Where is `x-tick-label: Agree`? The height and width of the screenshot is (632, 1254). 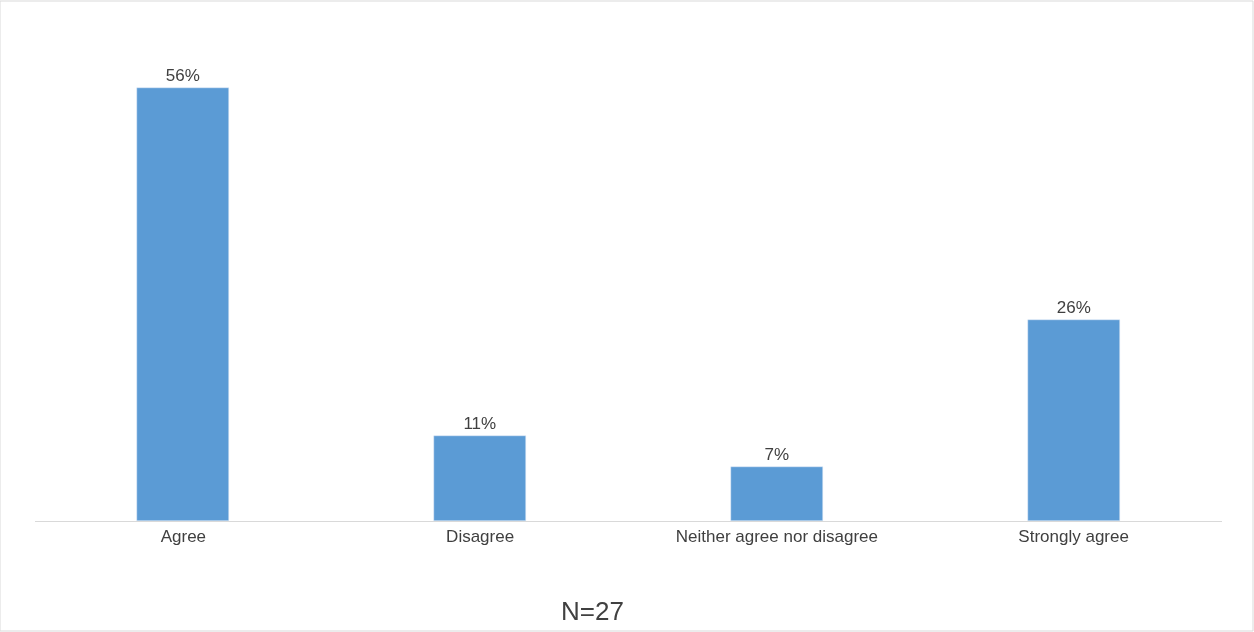 x-tick-label: Agree is located at coordinates (183, 537).